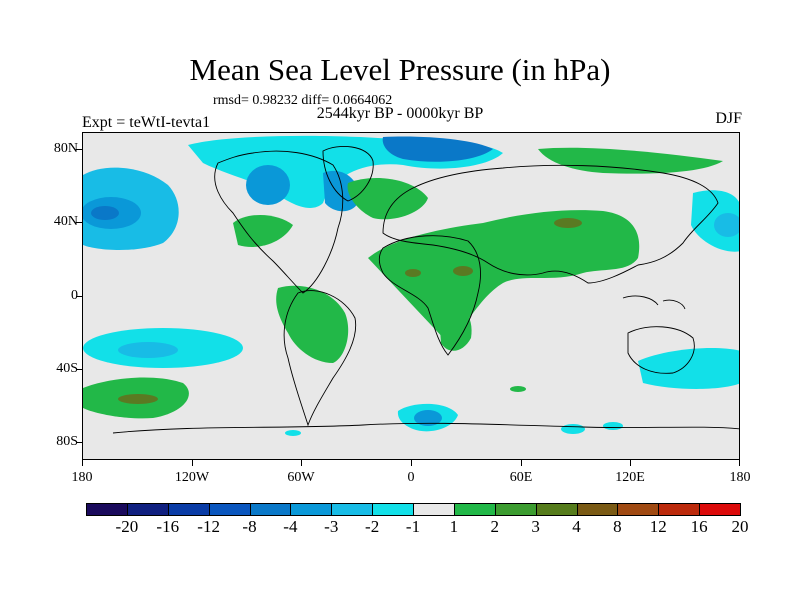 This screenshot has height=600, width=800. What do you see at coordinates (400, 113) in the screenshot?
I see `period-subtitle: 2544kyr BP - 0000kyr BP` at bounding box center [400, 113].